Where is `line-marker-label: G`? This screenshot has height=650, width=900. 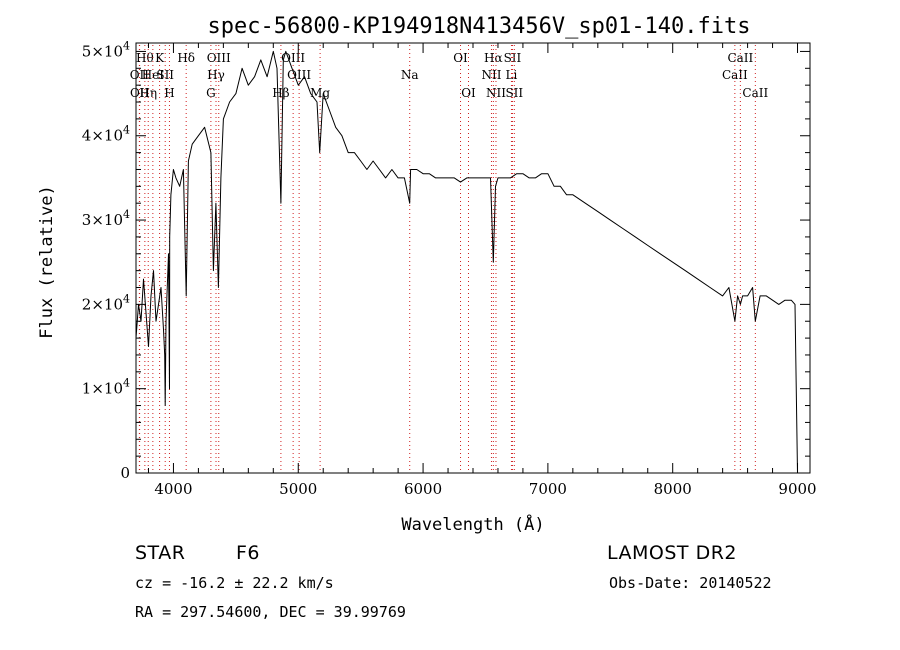
line-marker-label: G is located at coordinates (211, 93).